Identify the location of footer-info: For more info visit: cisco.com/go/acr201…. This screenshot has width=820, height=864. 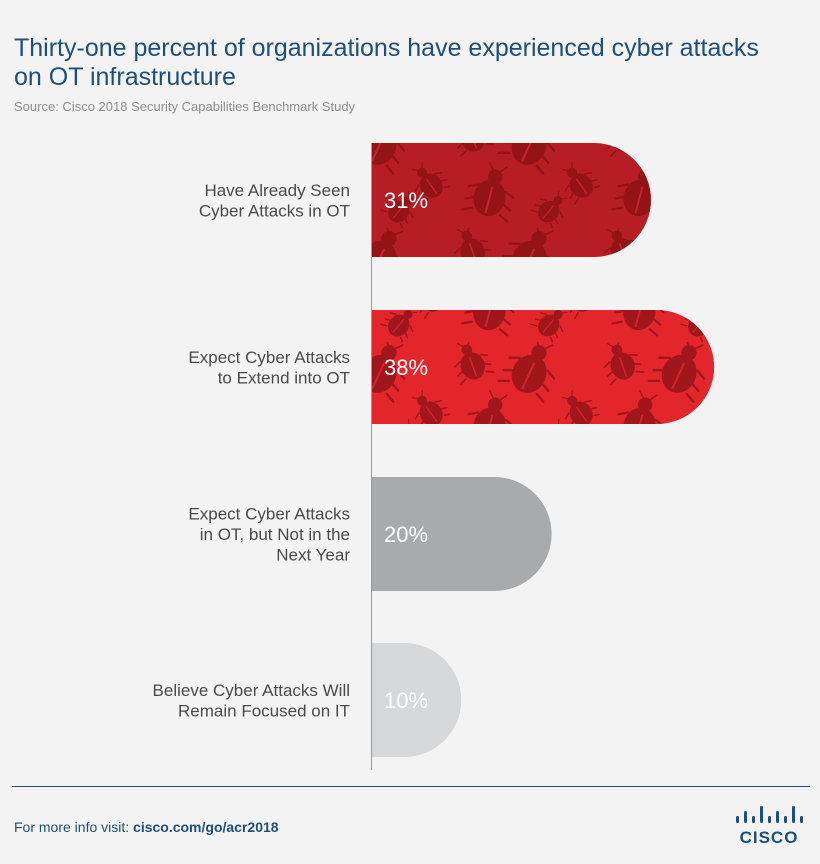
(146, 827).